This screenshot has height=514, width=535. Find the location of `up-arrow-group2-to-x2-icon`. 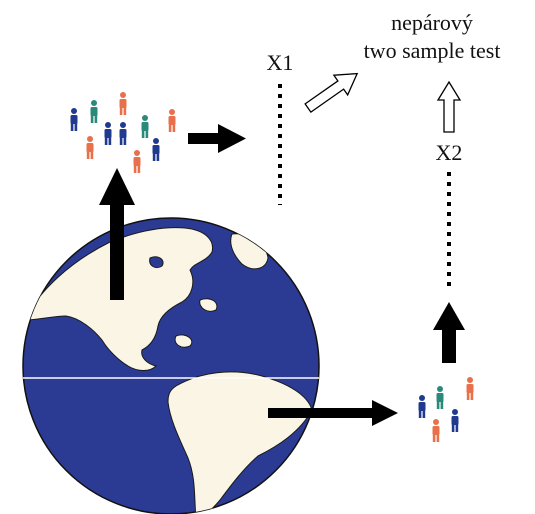

up-arrow-group2-to-x2-icon is located at coordinates (449, 332).